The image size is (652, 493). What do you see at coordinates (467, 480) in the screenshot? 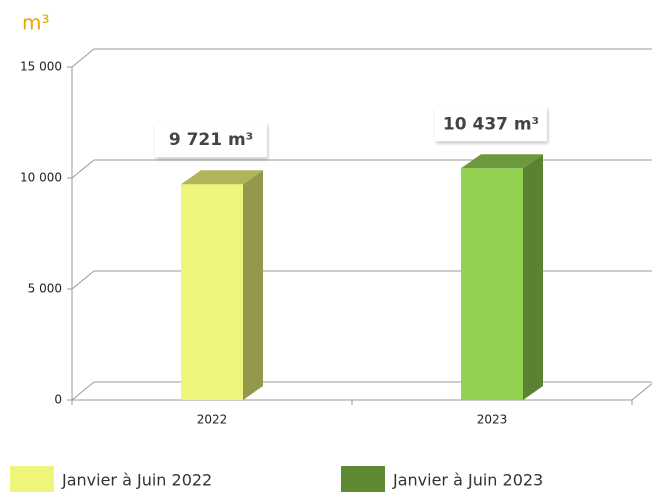
I see `legend-label: Janvier à Juin 2023` at bounding box center [467, 480].